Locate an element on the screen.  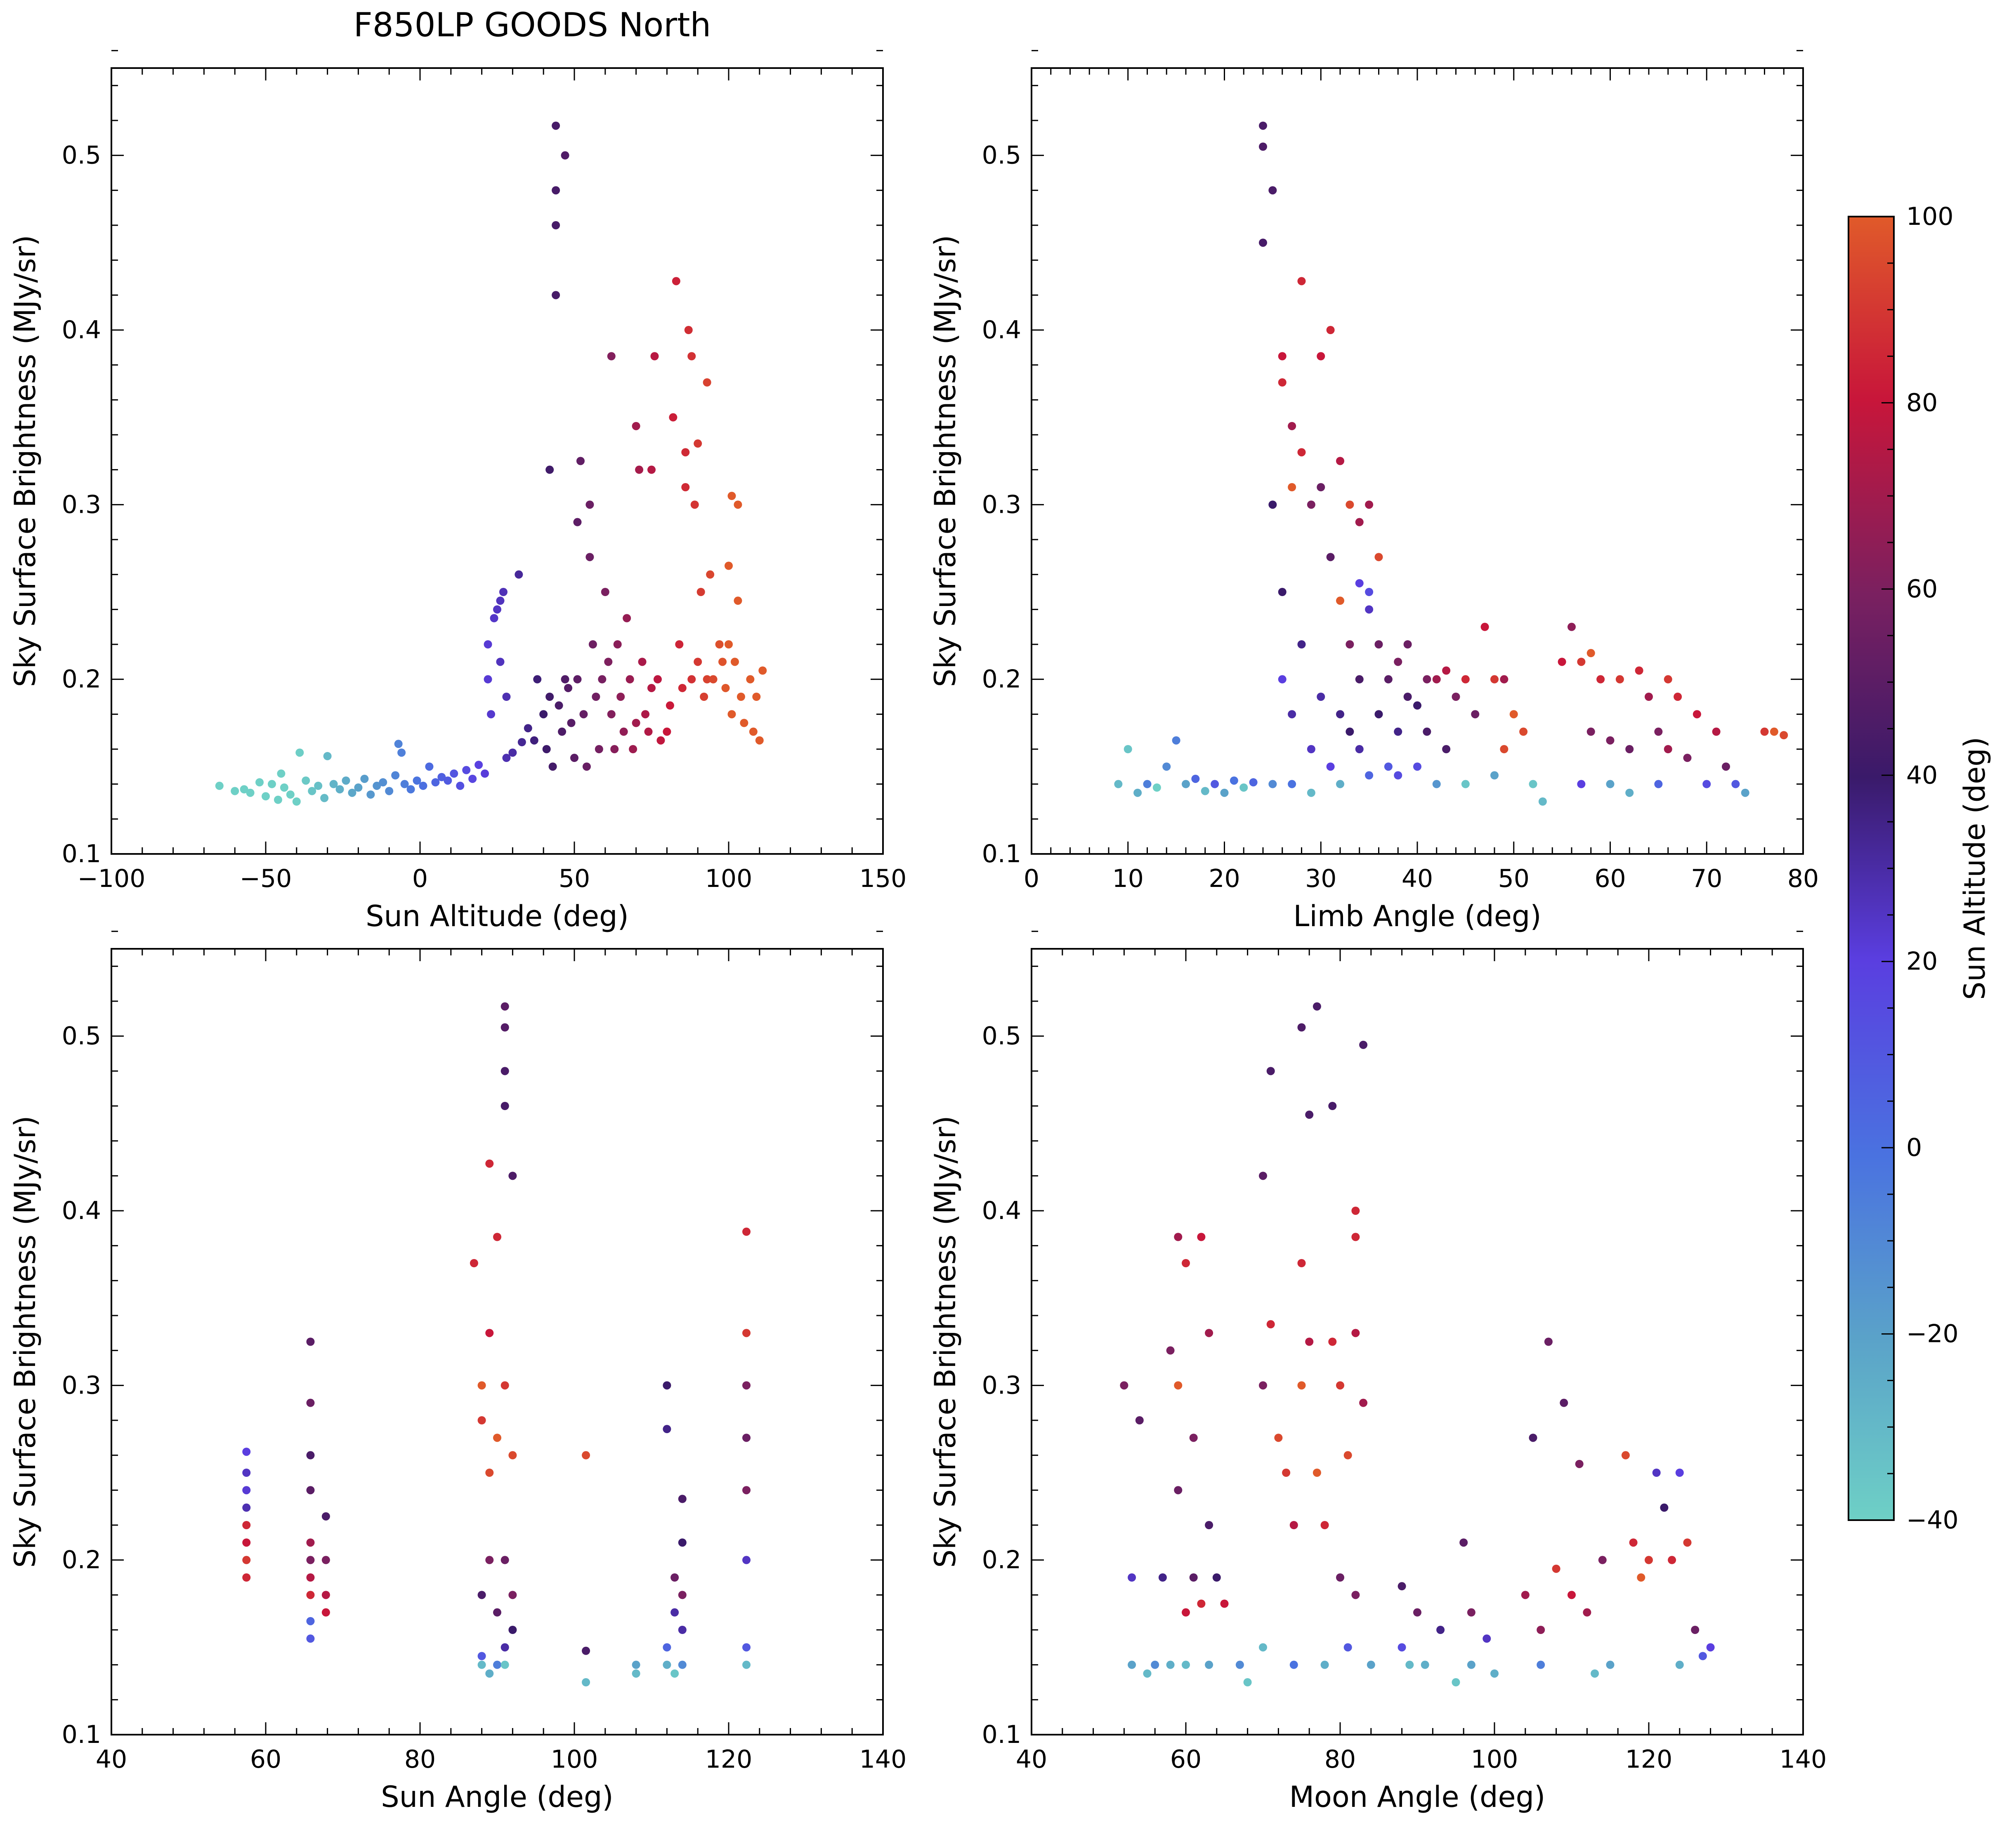
x-axis-label: Limb Angle (deg) is located at coordinates (1417, 916).